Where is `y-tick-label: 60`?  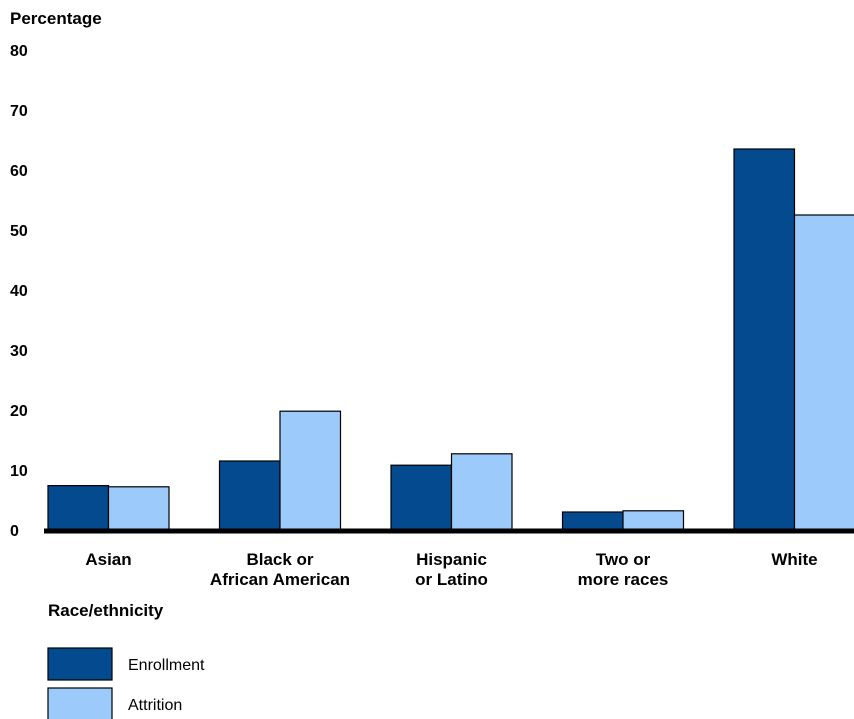 y-tick-label: 60 is located at coordinates (19, 171).